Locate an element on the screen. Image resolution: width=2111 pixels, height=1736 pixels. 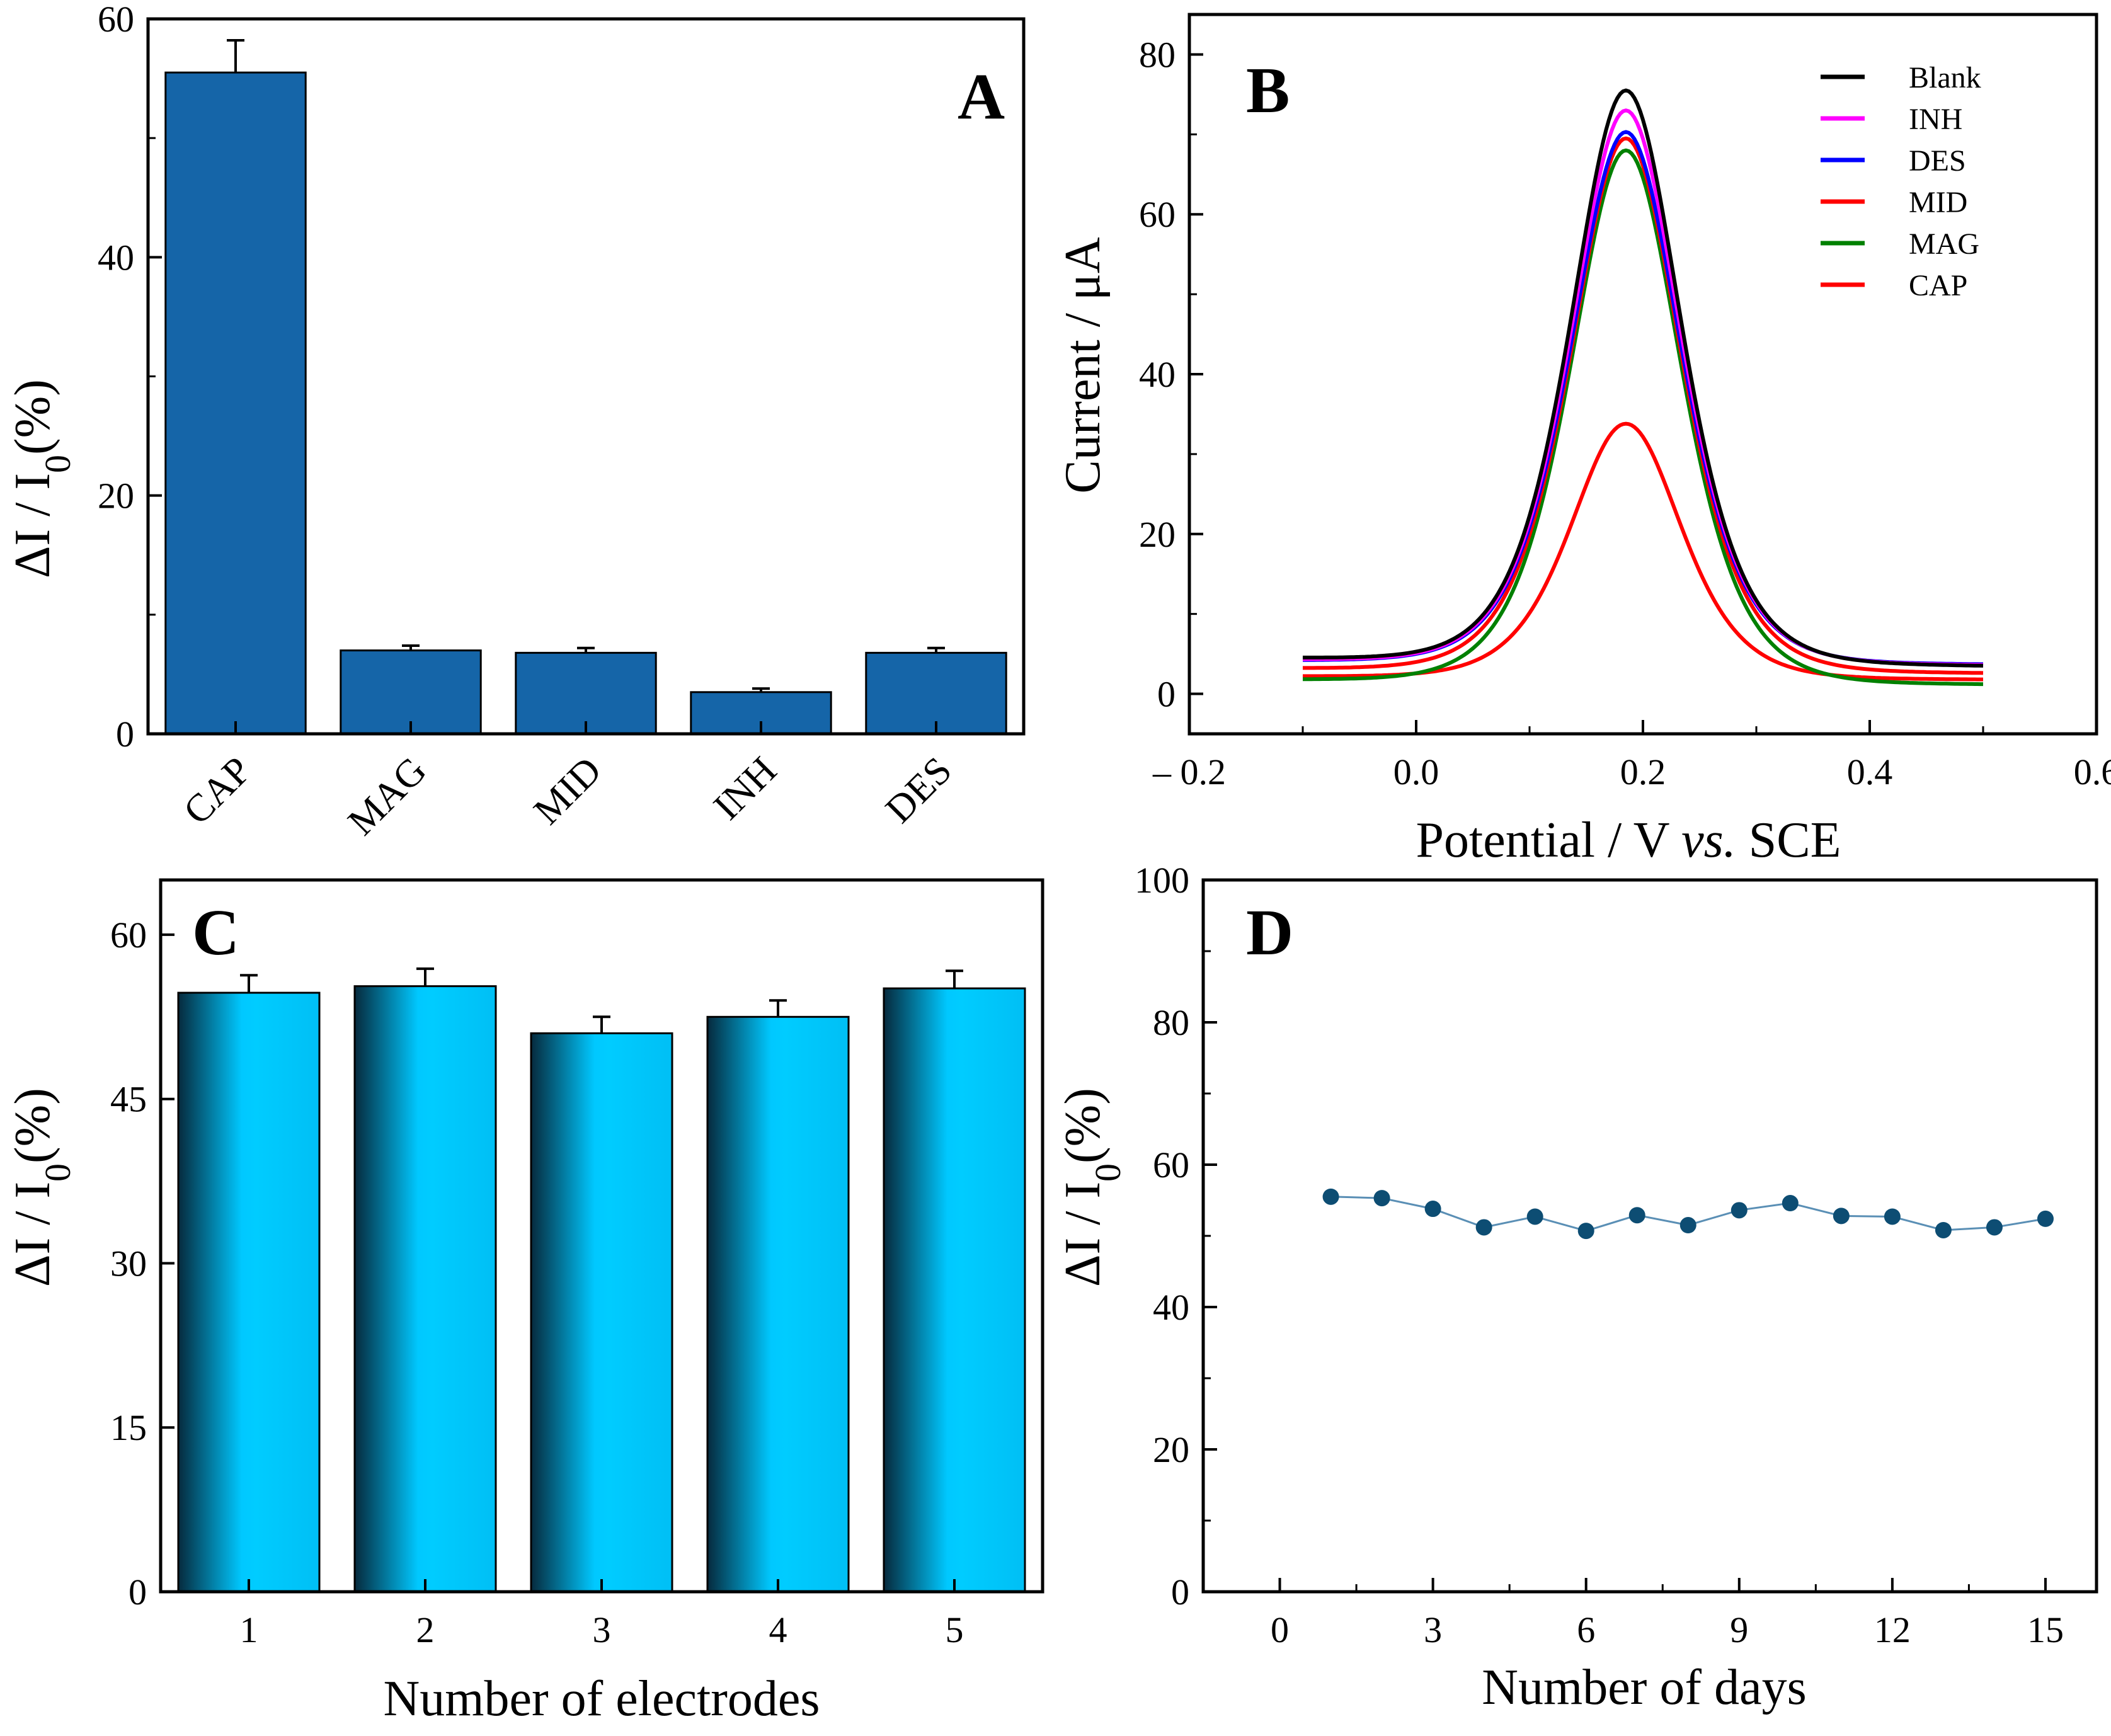
panel-b-letter: B is located at coordinates (1268, 90).